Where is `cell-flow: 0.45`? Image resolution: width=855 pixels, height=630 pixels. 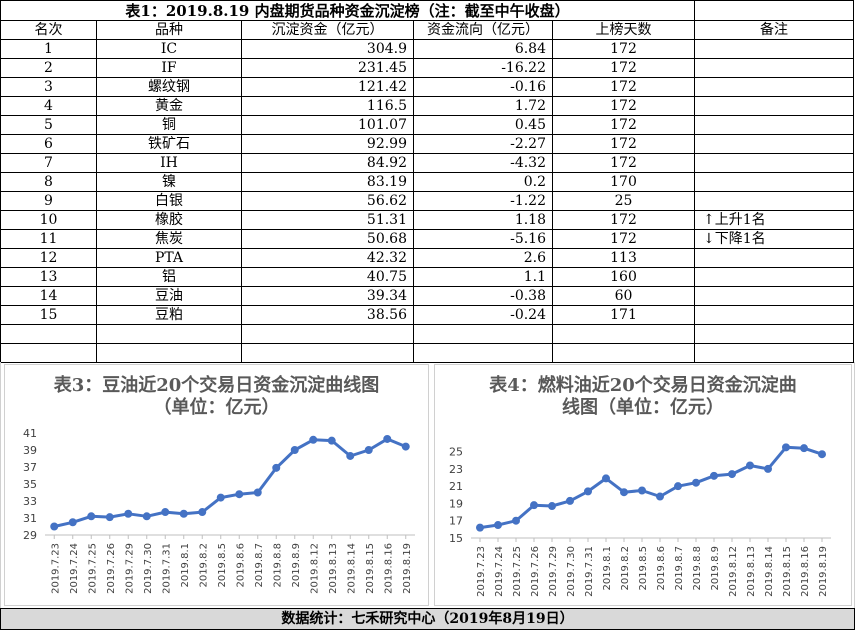 cell-flow: 0.45 is located at coordinates (483, 125).